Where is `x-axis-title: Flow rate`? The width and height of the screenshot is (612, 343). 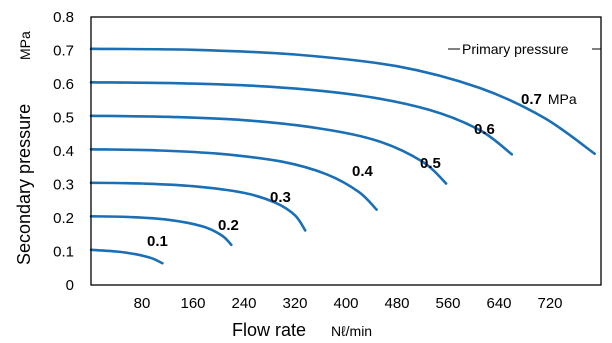
x-axis-title: Flow rate is located at coordinates (269, 330).